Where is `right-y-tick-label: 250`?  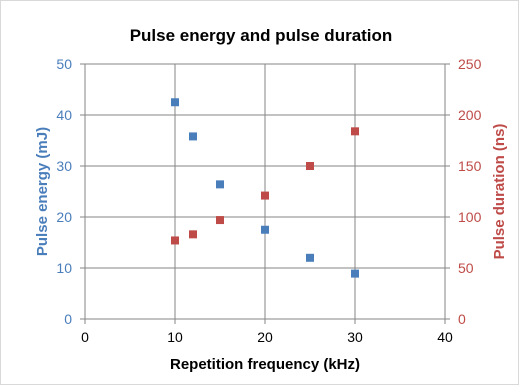 right-y-tick-label: 250 is located at coordinates (470, 64).